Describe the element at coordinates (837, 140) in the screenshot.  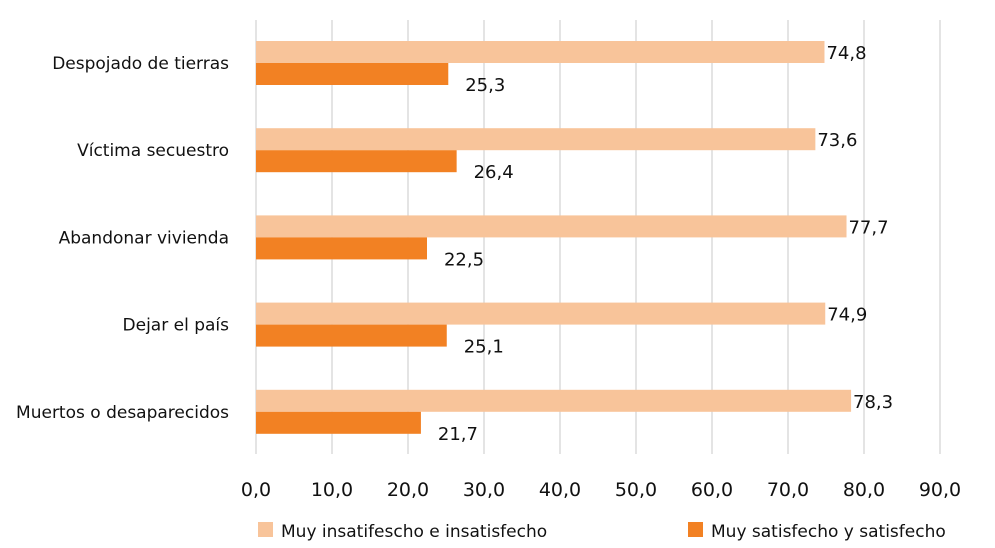
I see `data-label: 73,6` at that location.